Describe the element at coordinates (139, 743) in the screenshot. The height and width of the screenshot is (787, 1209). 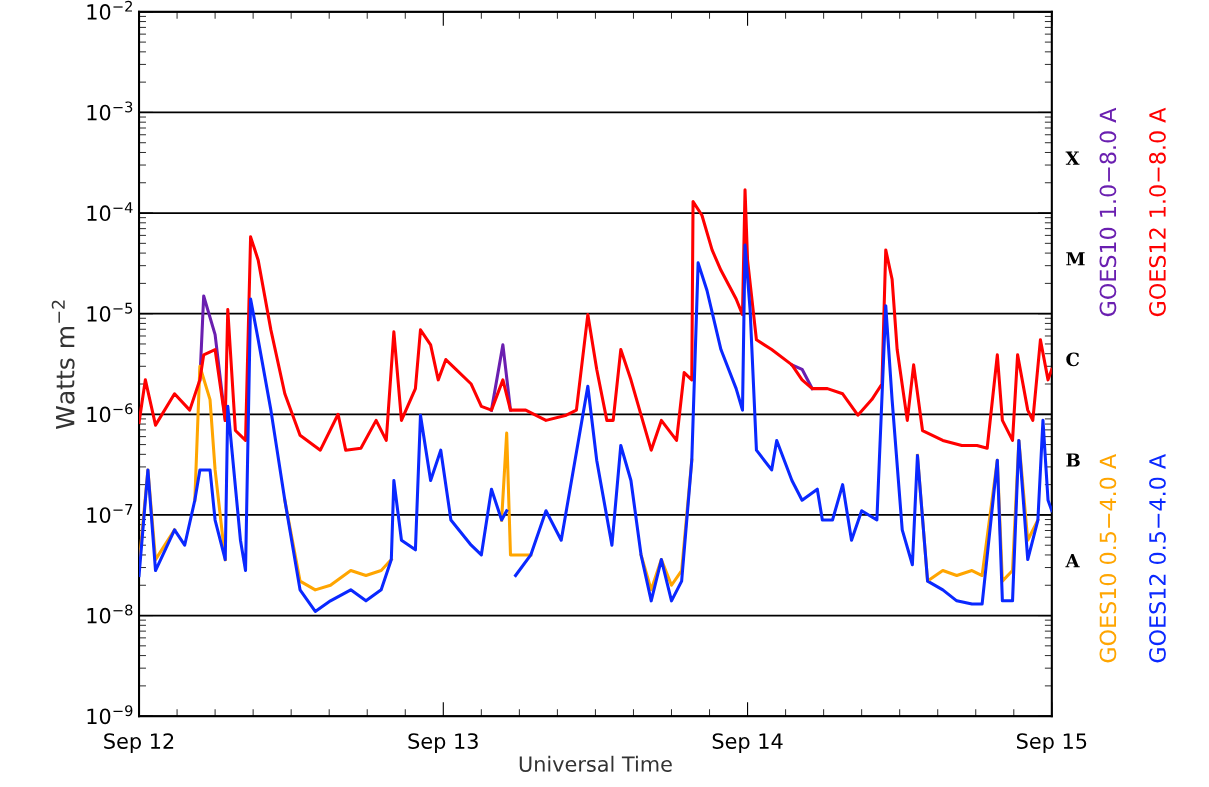
I see `x-tick-label: Sep 12` at that location.